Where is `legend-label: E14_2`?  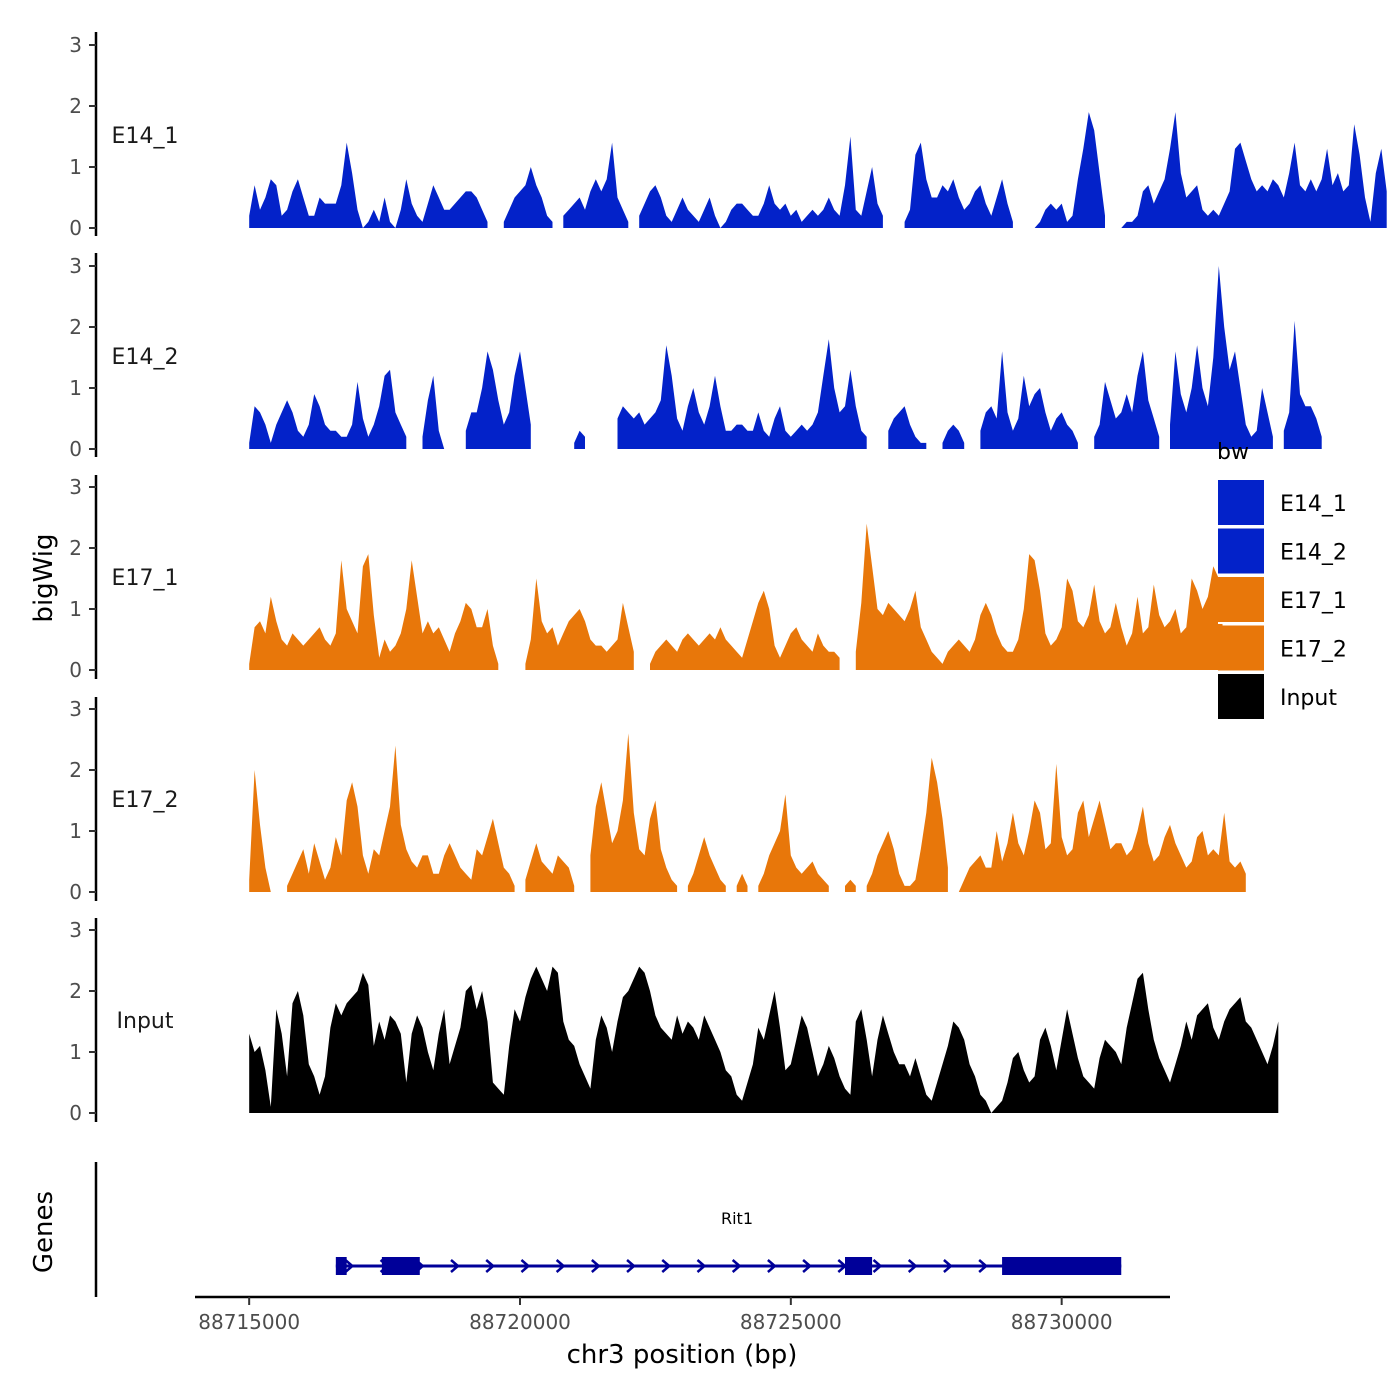 legend-label: E14_2 is located at coordinates (1313, 553).